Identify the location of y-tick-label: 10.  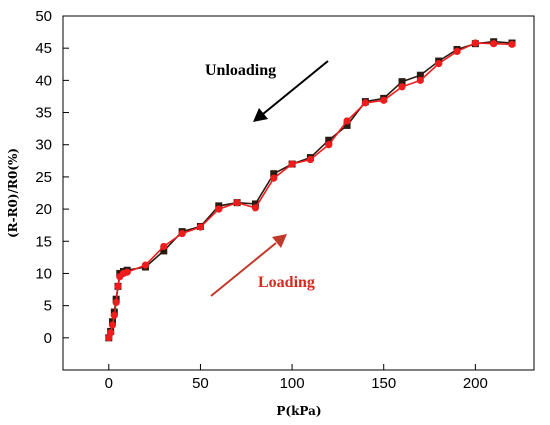
(43, 273).